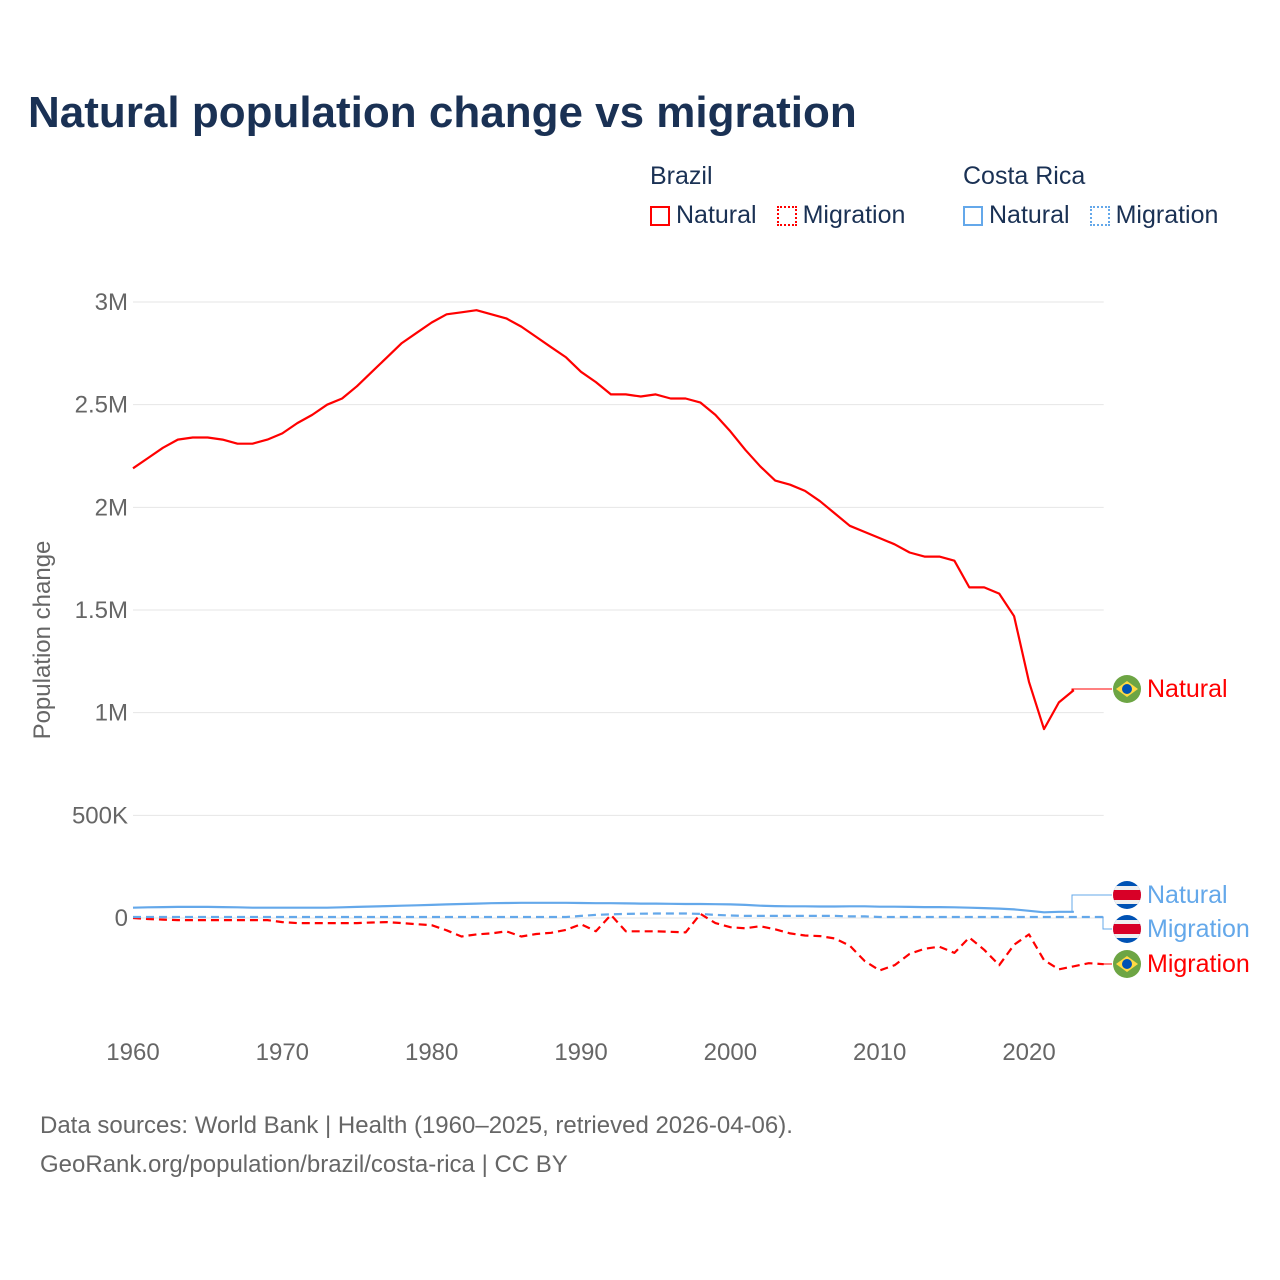 The width and height of the screenshot is (1280, 1280). Describe the element at coordinates (681, 176) in the screenshot. I see `legend-group-title: Brazil` at that location.